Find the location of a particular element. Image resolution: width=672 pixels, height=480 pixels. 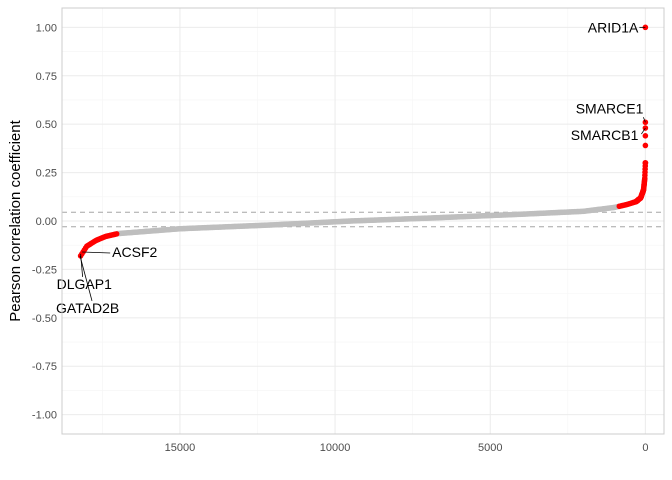

x-tick-label: 0 is located at coordinates (645, 448).